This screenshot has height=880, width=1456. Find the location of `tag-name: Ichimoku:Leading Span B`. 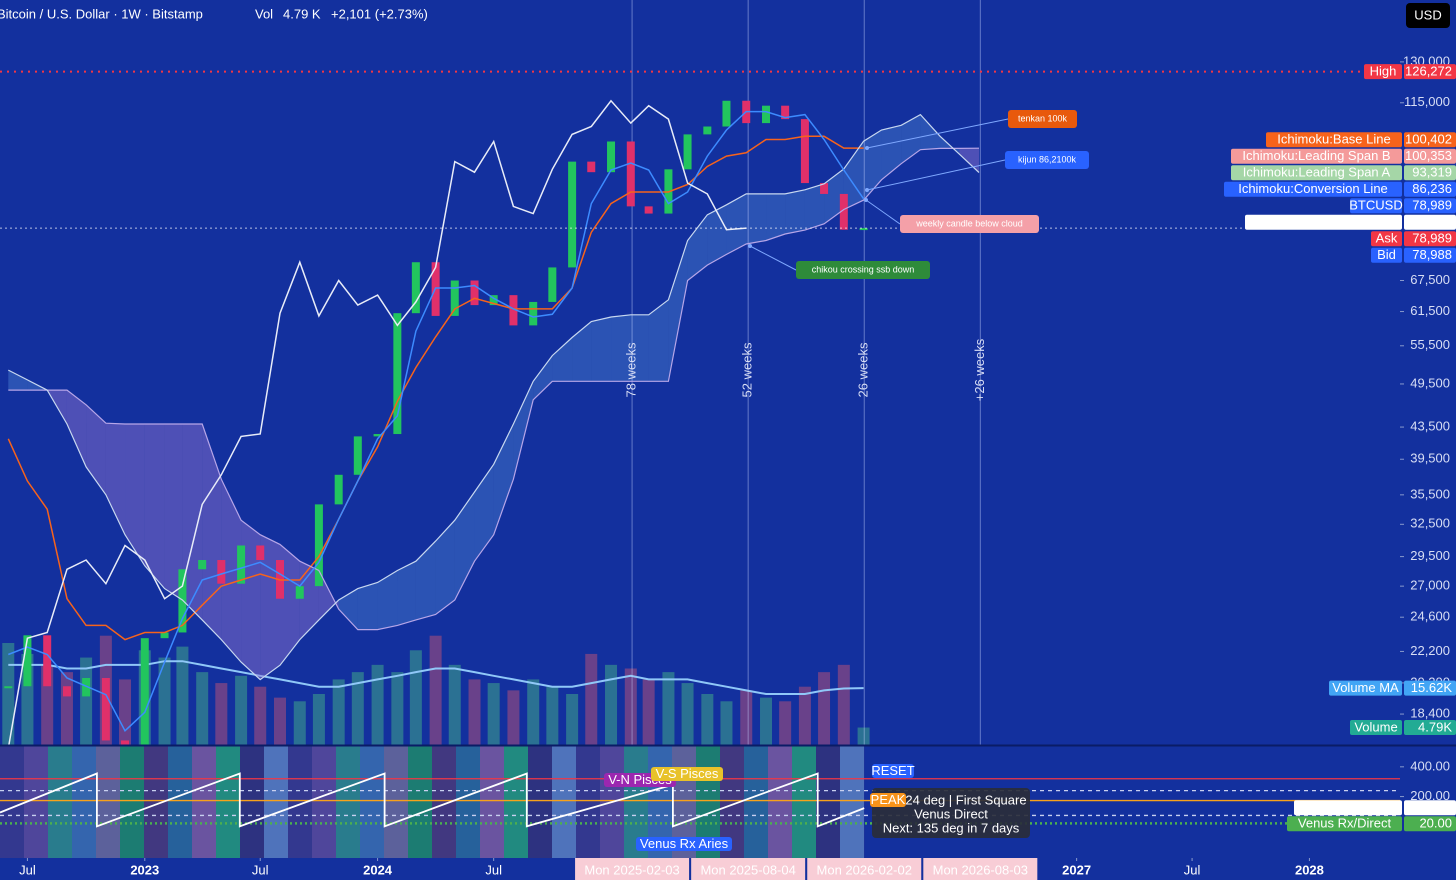

tag-name: Ichimoku:Leading Span B is located at coordinates (1316, 155).